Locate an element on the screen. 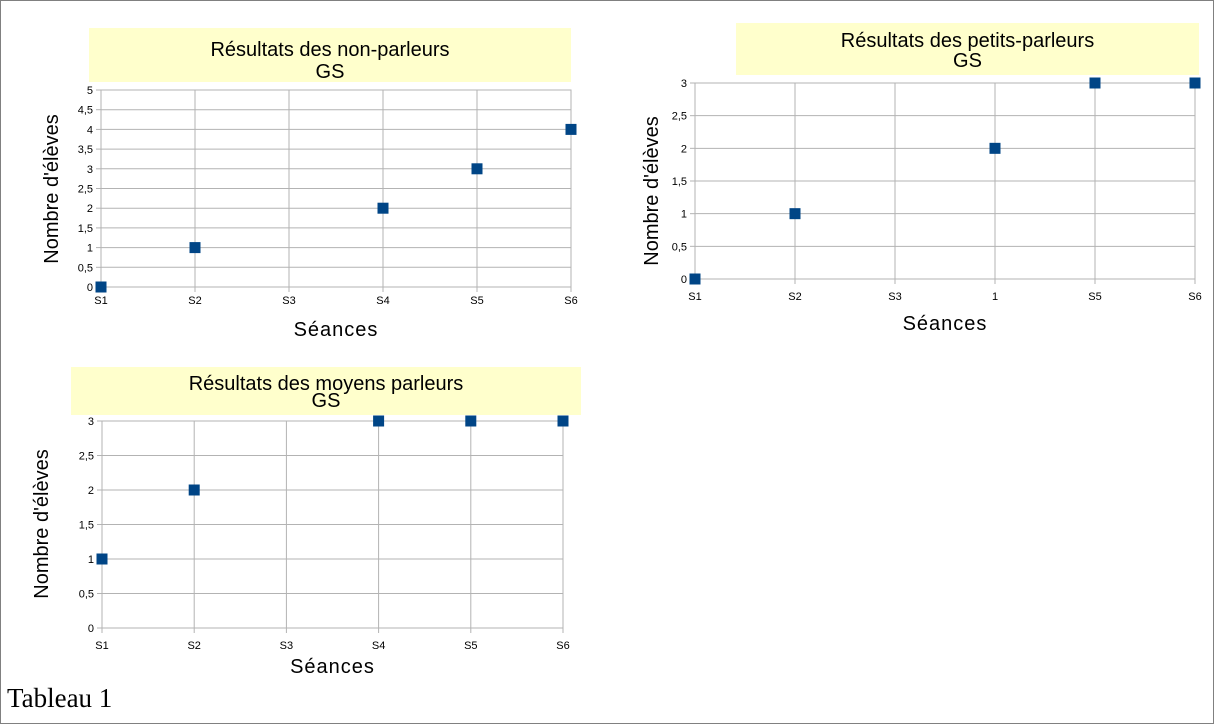  y-tick-label: 5 is located at coordinates (90, 91).